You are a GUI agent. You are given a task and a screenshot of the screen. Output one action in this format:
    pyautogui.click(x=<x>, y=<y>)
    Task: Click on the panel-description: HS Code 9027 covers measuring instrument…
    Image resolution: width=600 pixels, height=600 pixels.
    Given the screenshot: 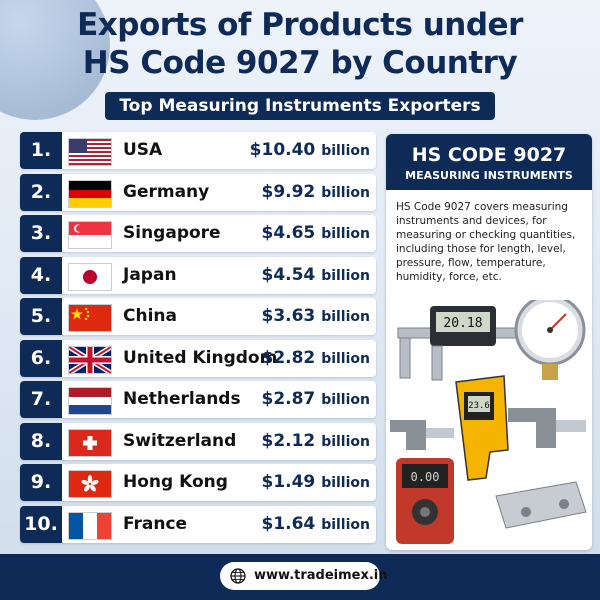 What is the action you would take?
    pyautogui.click(x=486, y=242)
    